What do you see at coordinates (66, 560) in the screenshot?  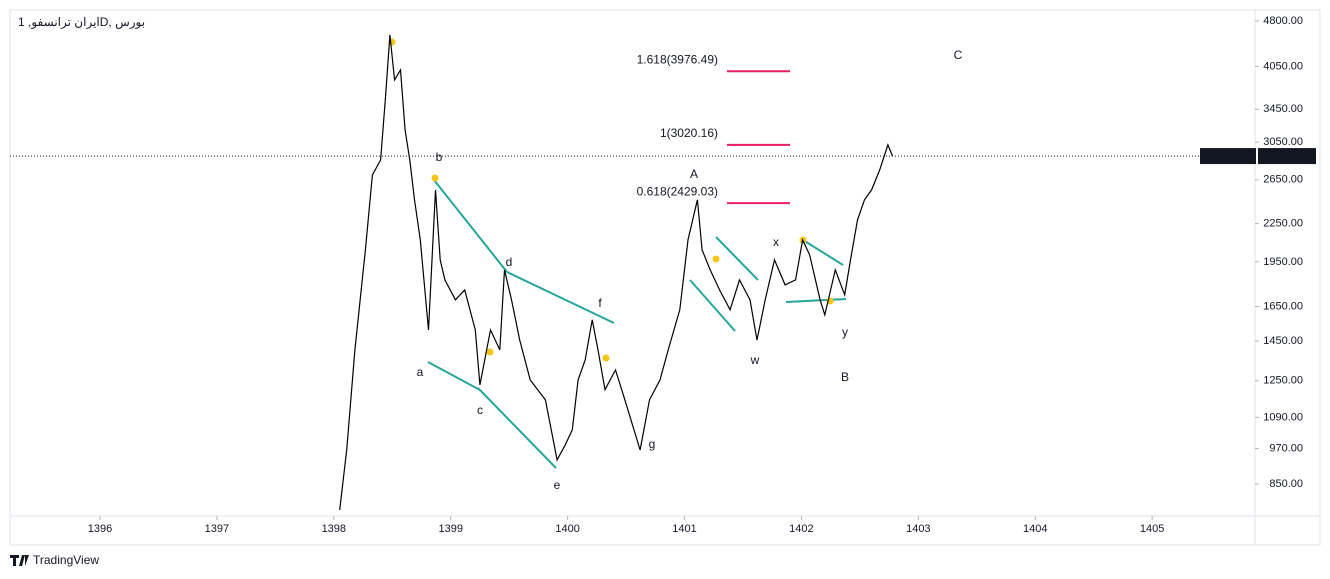 I see `brand: TradingView` at bounding box center [66, 560].